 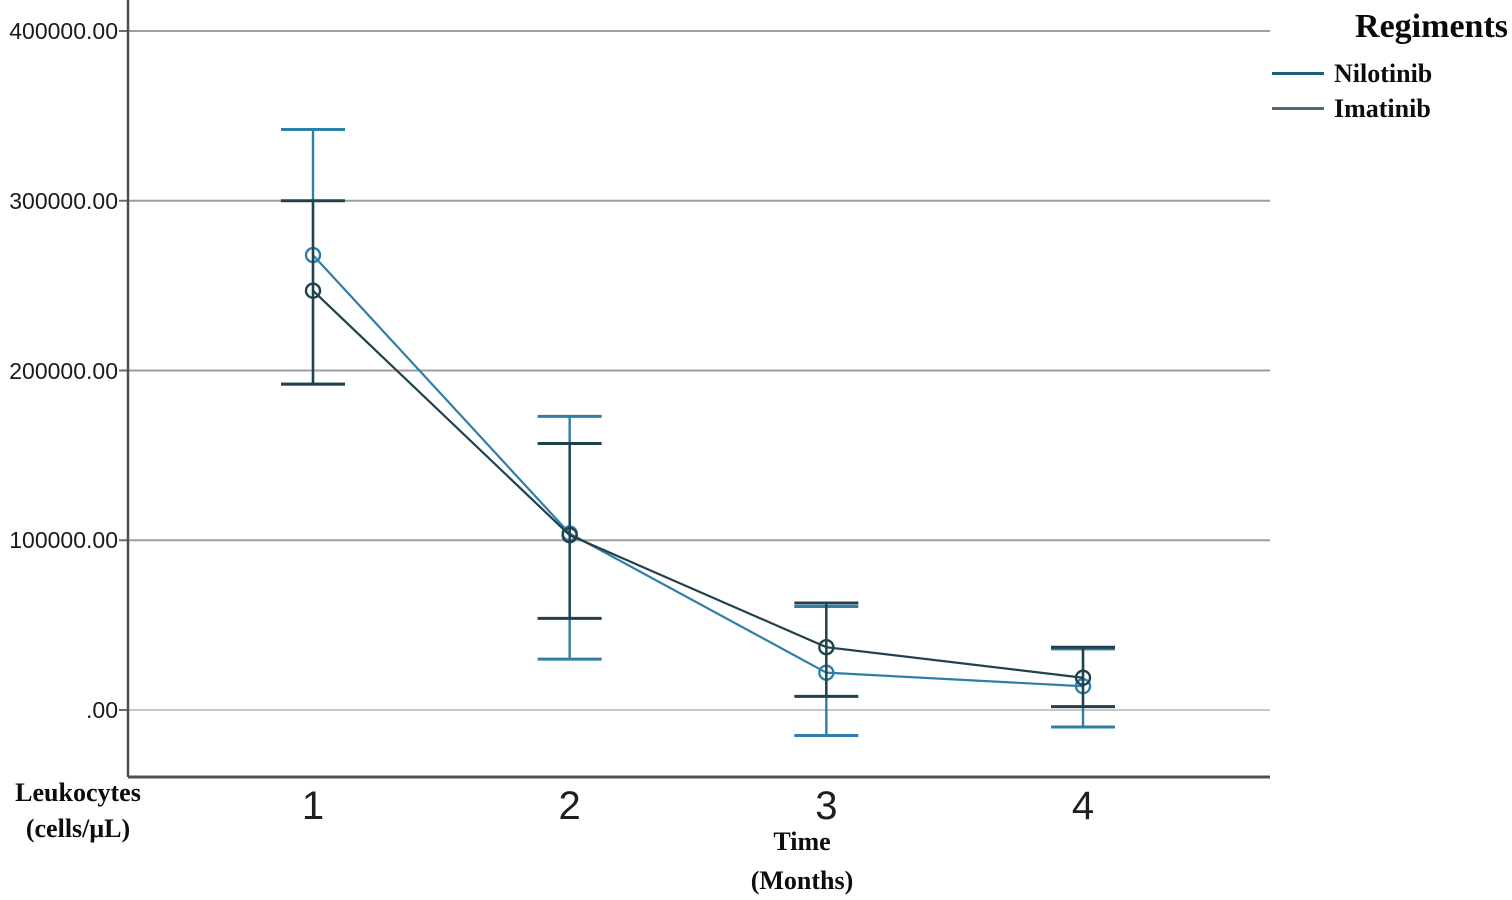 What do you see at coordinates (63, 540) in the screenshot?
I see `y-tick-label: 100000.00` at bounding box center [63, 540].